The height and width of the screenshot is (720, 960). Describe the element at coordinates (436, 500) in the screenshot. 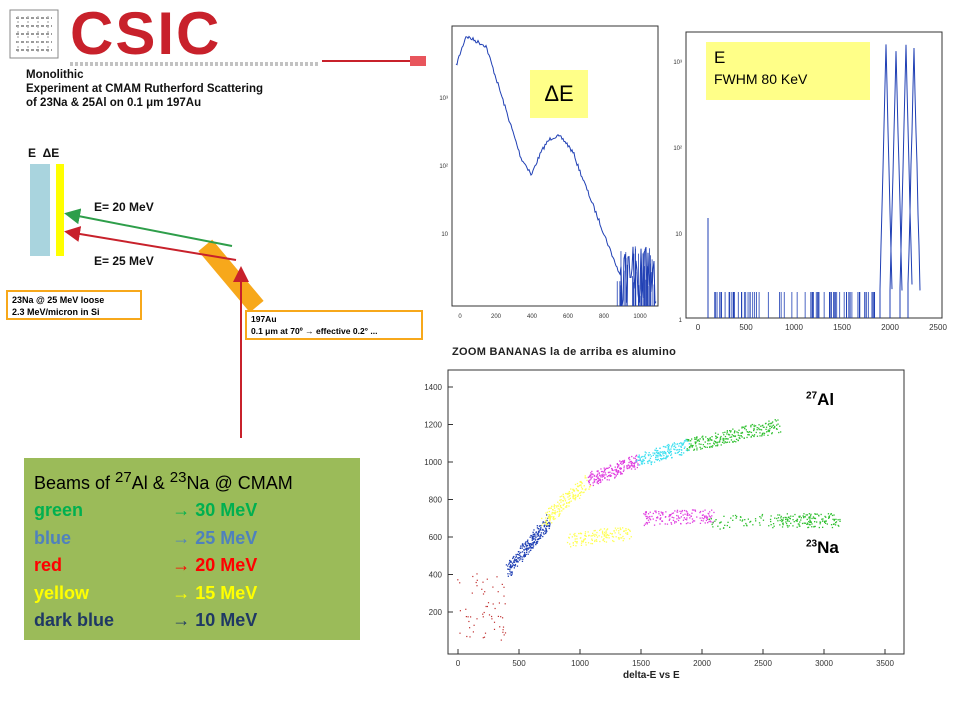

I see `scatter-y-tick: 800` at that location.